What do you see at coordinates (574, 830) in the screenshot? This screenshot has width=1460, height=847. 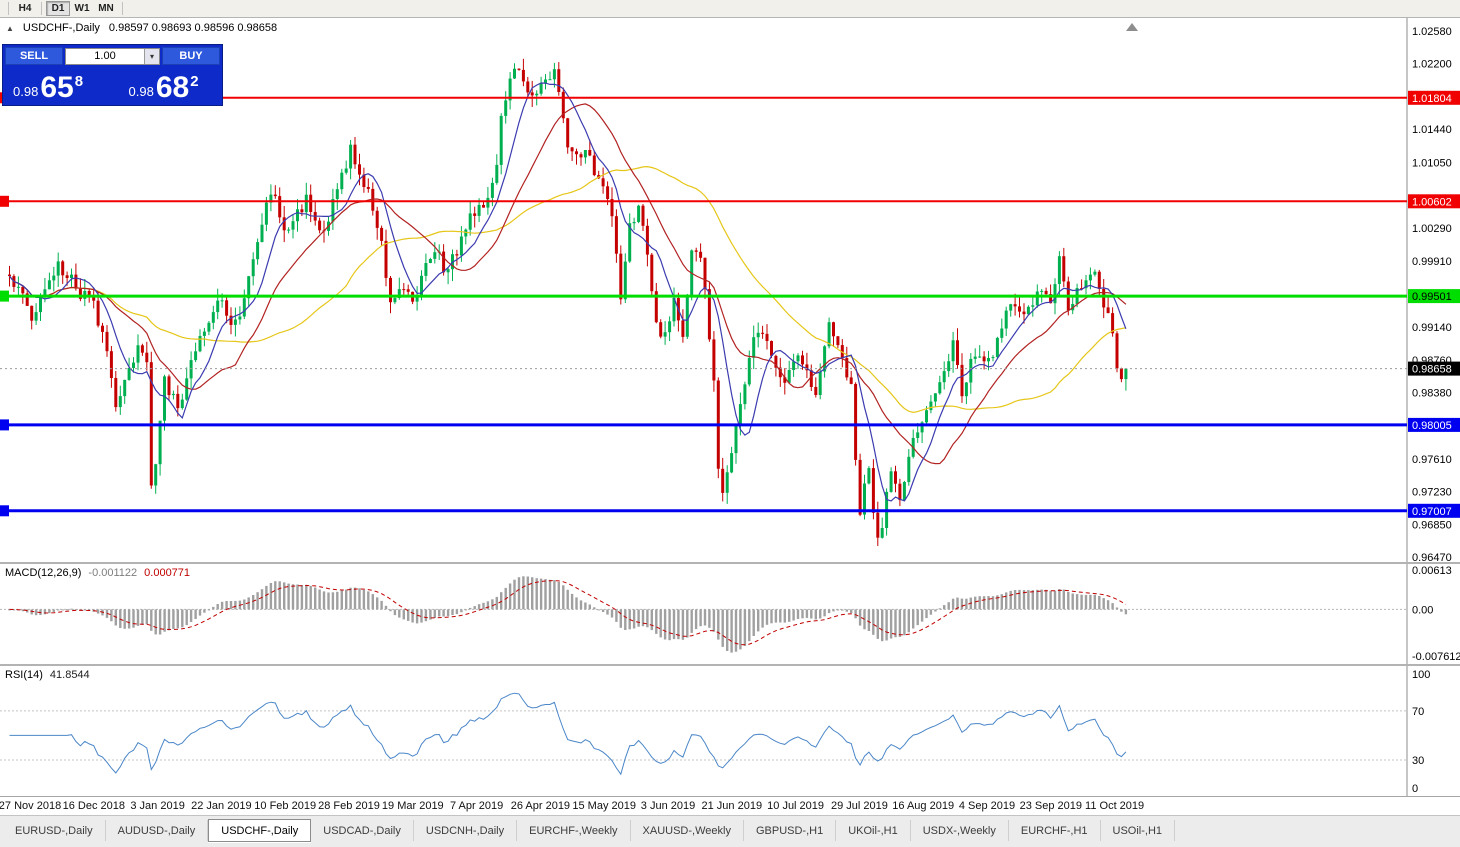 I see `tab-eurchf-weekly: EURCHF-,Weekly` at bounding box center [574, 830].